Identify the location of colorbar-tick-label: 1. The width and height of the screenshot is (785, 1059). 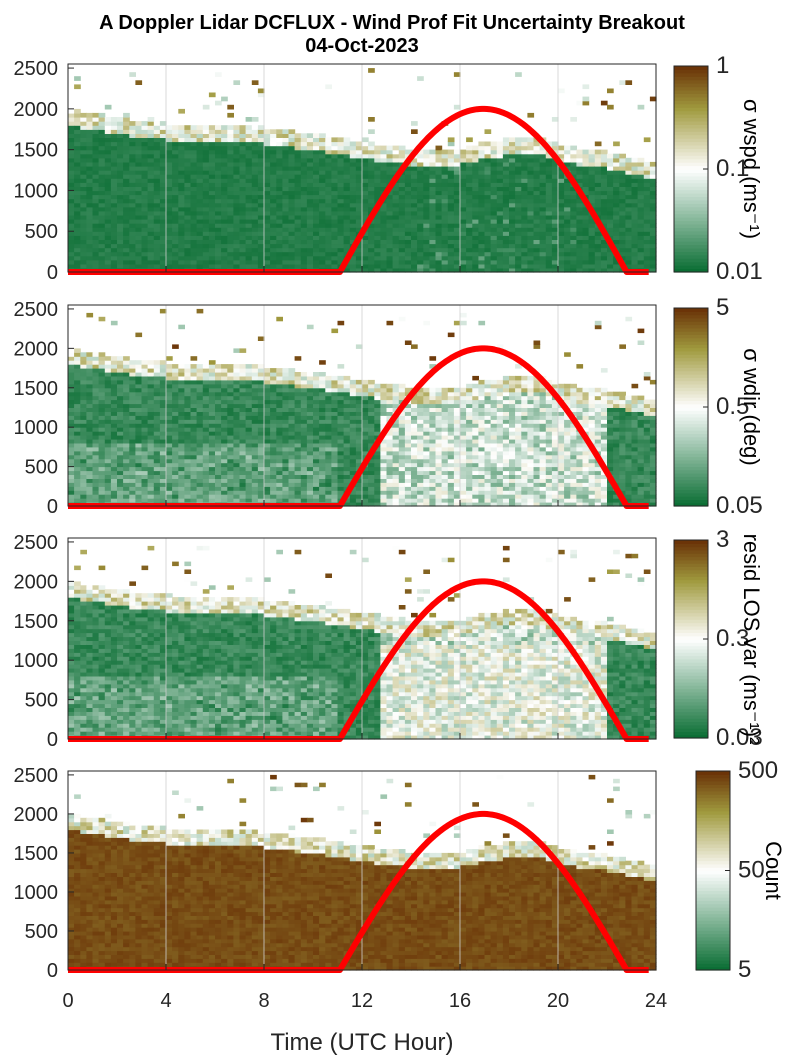
(722, 65).